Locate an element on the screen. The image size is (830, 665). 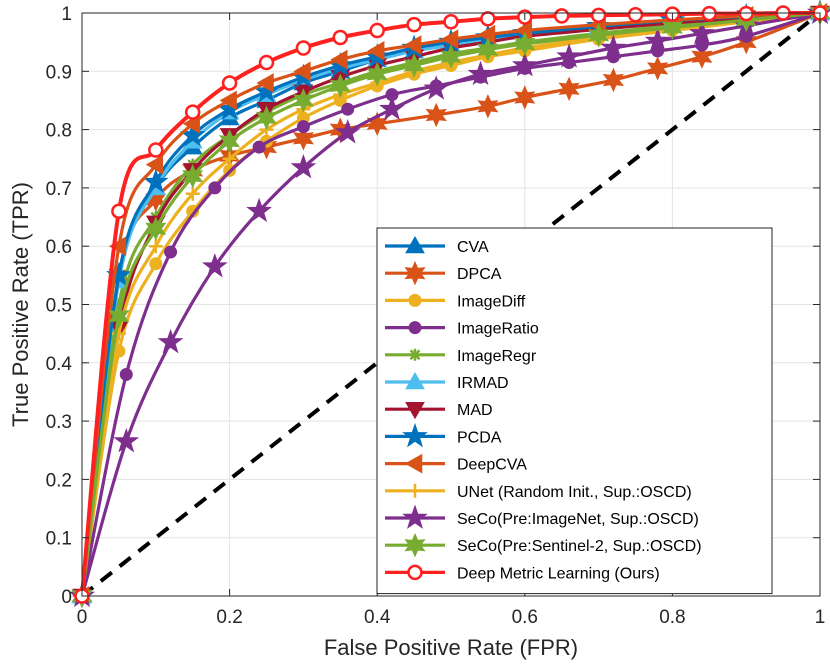
legend-entry: ImageRegr is located at coordinates (461, 356).